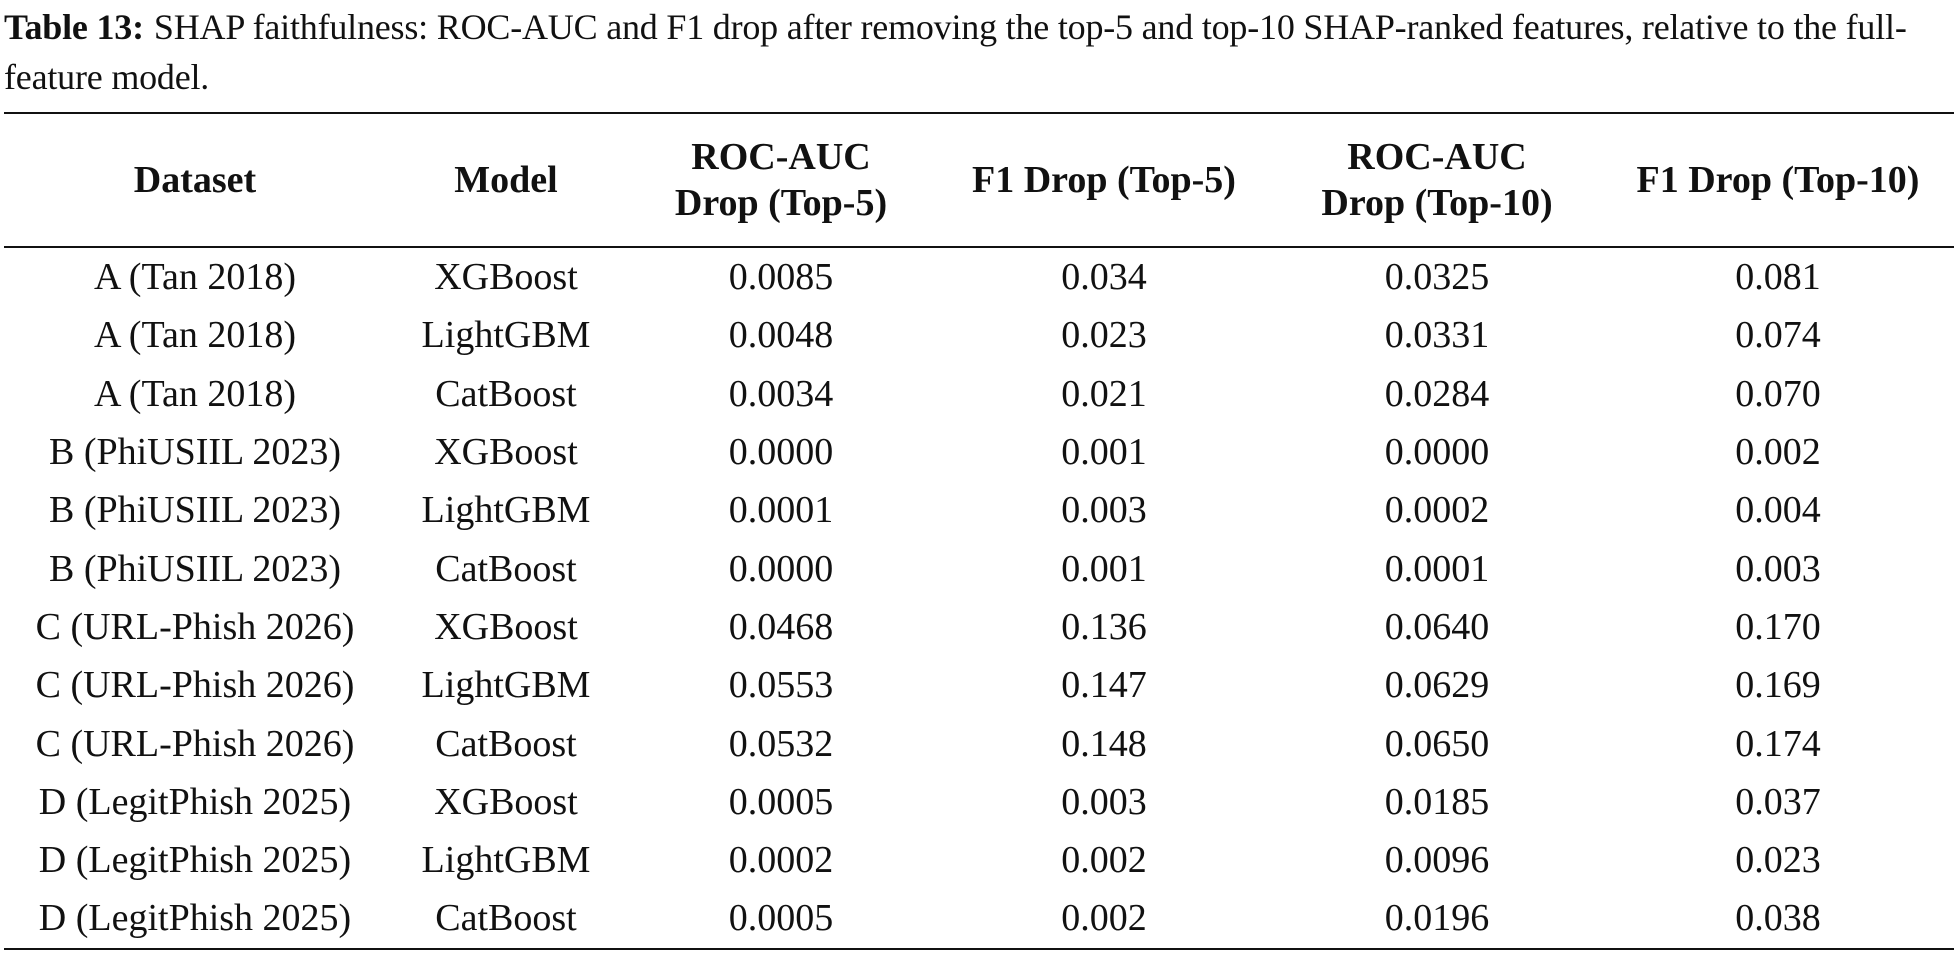 This screenshot has height=965, width=1958. I want to click on cell-roc-auc-drop-top10: 0.0001, so click(1437, 568).